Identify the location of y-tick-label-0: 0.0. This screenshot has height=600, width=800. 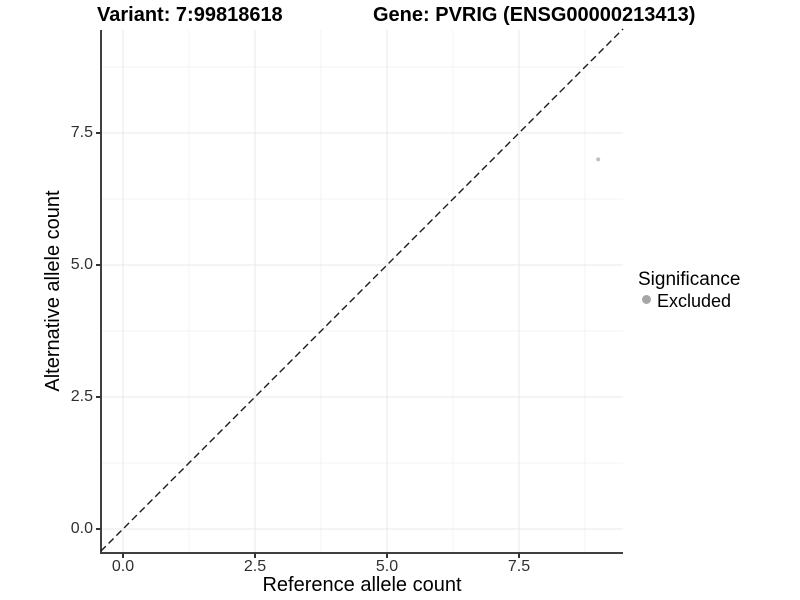
(81, 528).